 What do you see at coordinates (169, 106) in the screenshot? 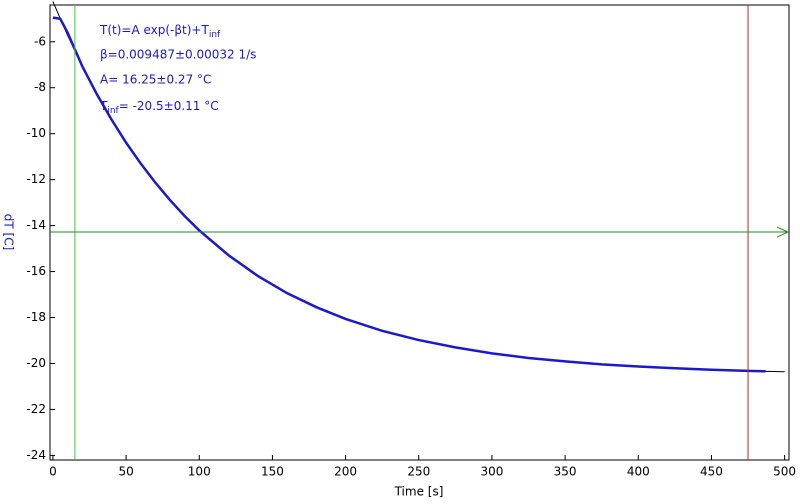
I see `annotation-text: = -20.5±0.11 °C` at bounding box center [169, 106].